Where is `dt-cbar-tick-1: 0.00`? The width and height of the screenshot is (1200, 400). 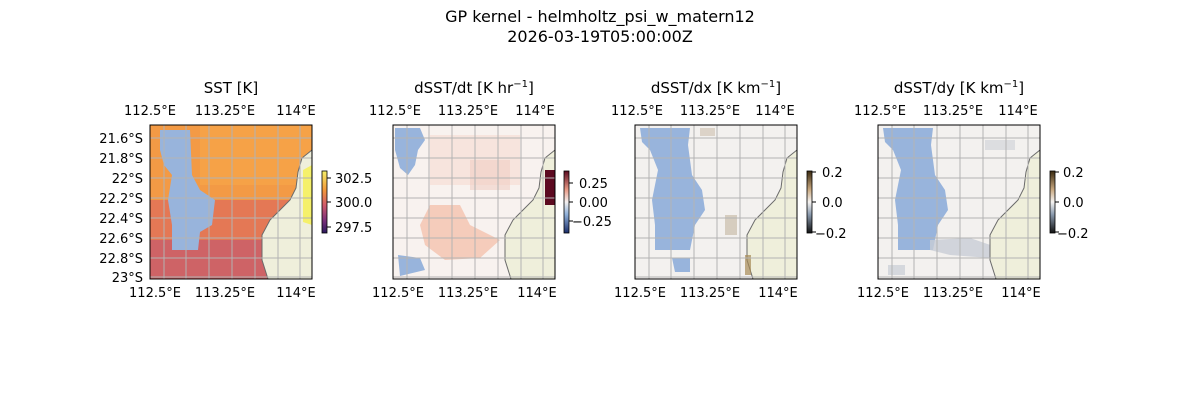
dt-cbar-tick-1: 0.00 is located at coordinates (593, 203).